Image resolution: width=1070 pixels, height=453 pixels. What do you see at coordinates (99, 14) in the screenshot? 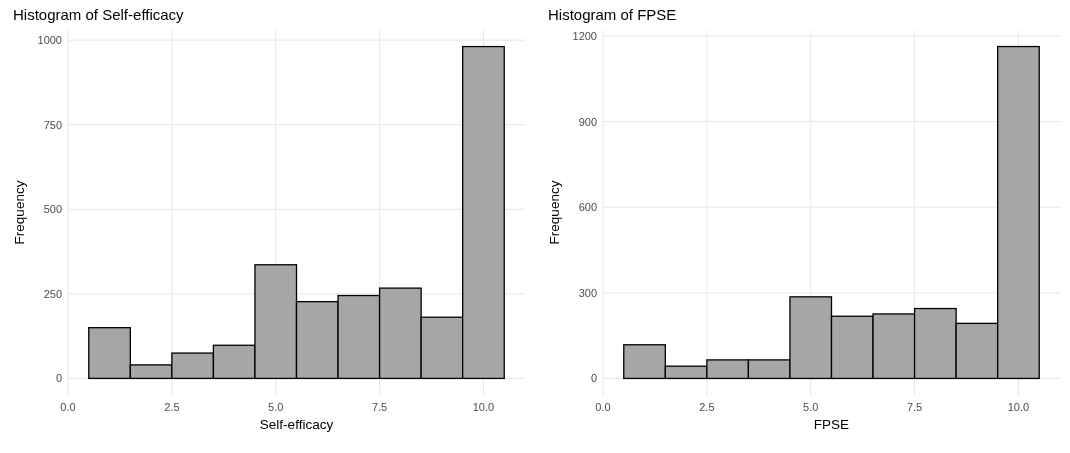
I see `chart-title: Histogram of Self-efficacy` at bounding box center [99, 14].